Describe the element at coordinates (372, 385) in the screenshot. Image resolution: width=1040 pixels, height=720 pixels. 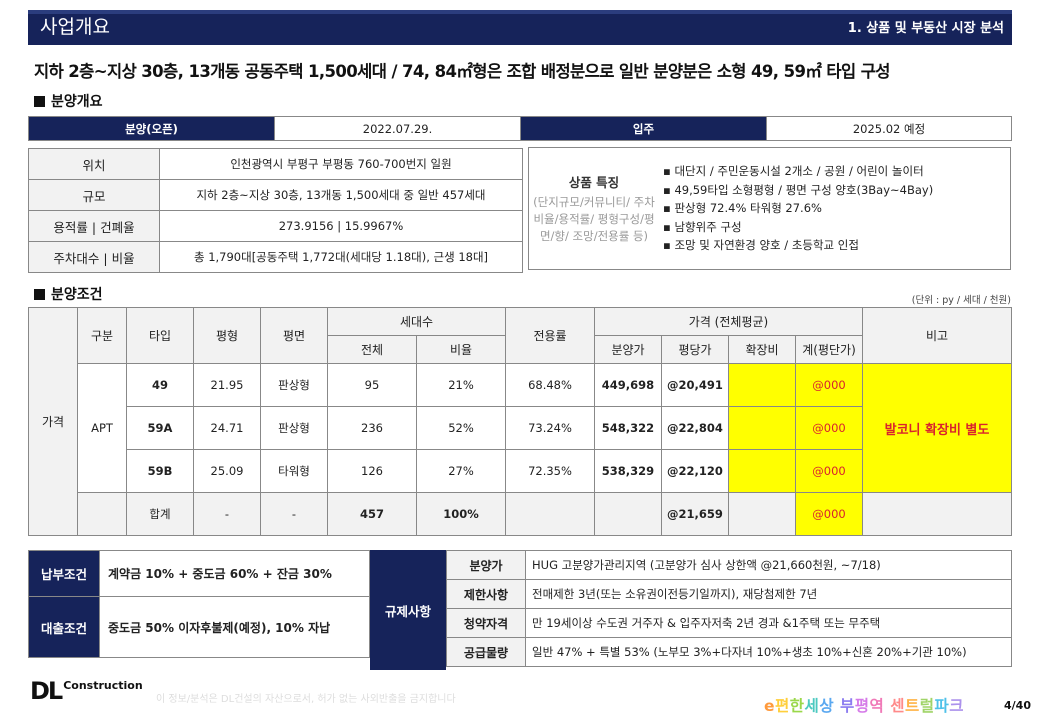
I see `cell-total: 95` at that location.